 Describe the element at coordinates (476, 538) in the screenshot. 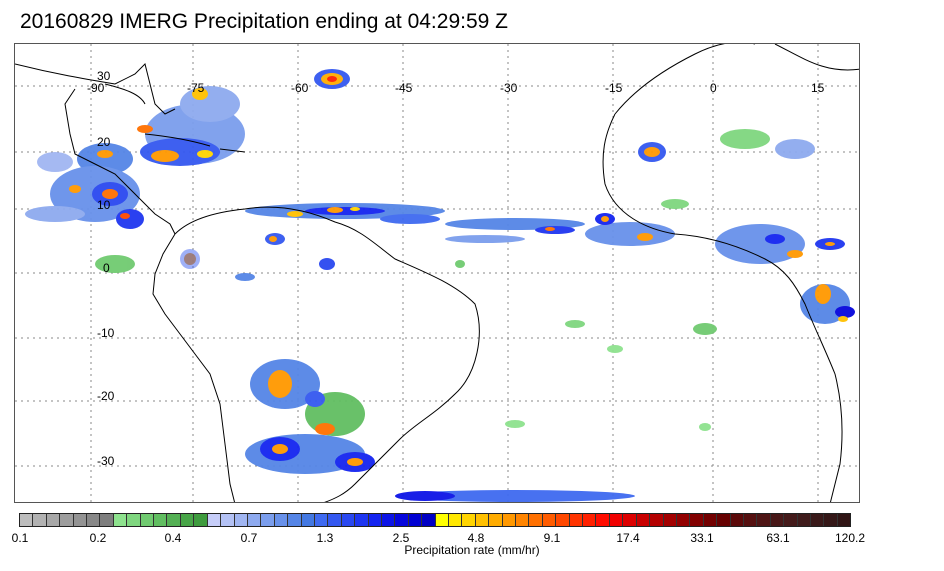

I see `colorbar-tick: 4.8` at that location.